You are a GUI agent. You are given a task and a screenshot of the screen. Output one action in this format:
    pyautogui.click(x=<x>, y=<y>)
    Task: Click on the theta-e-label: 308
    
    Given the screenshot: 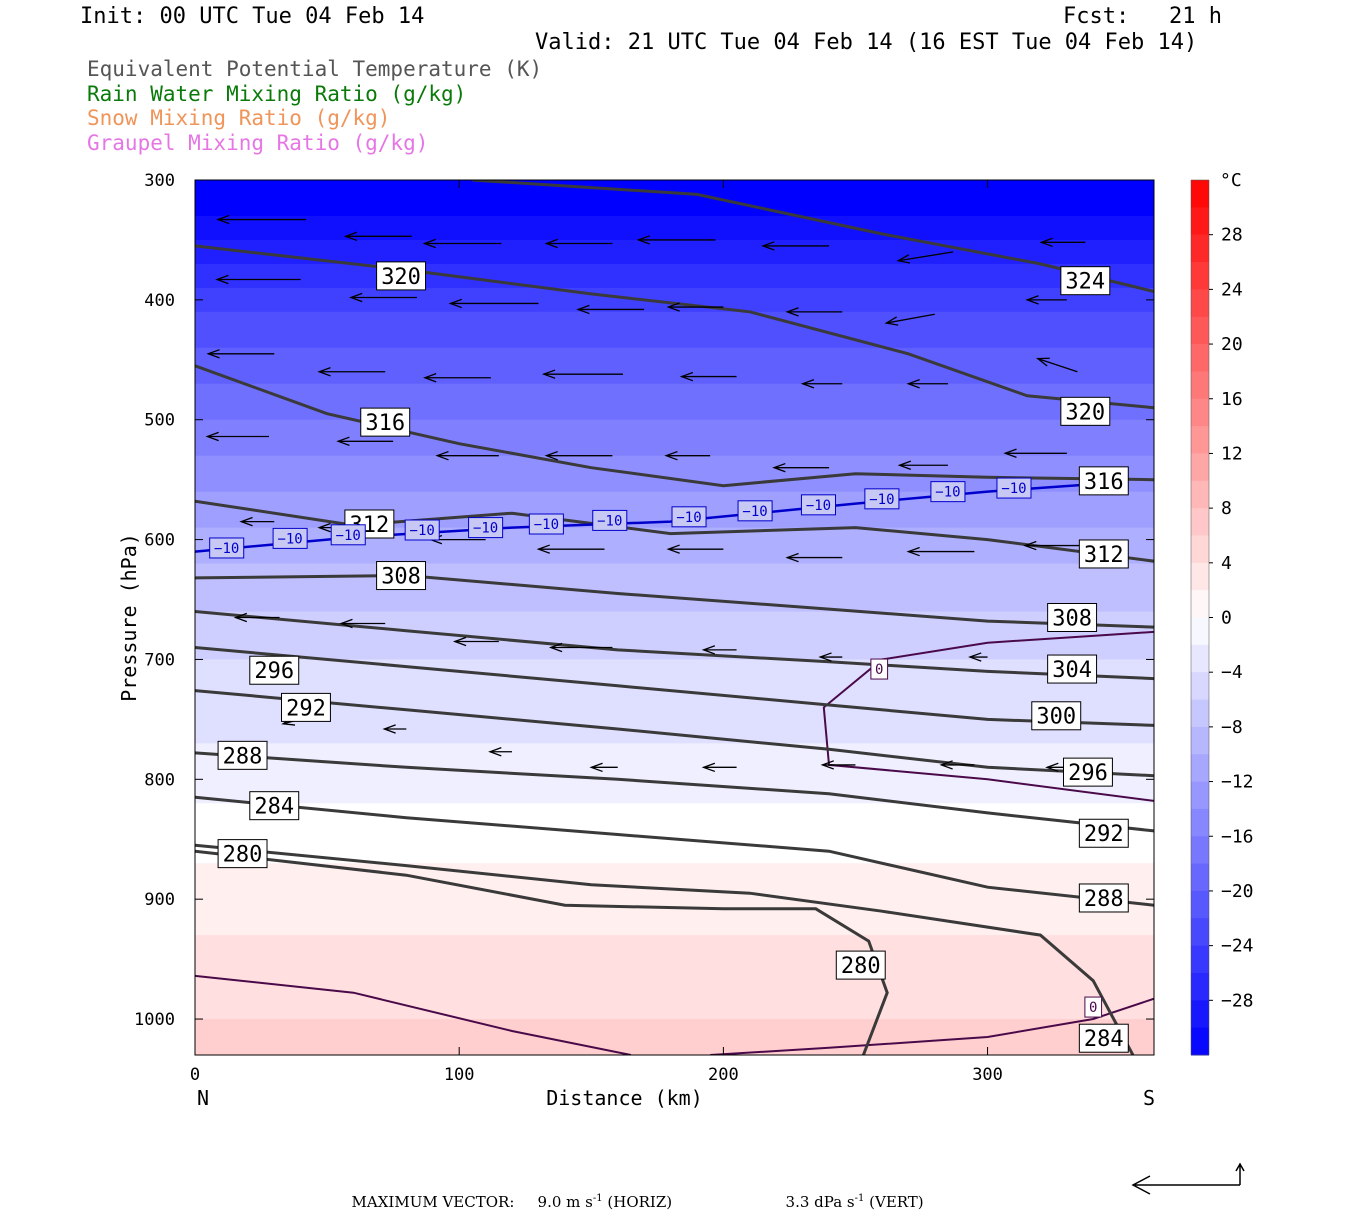 What is the action you would take?
    pyautogui.click(x=1072, y=618)
    